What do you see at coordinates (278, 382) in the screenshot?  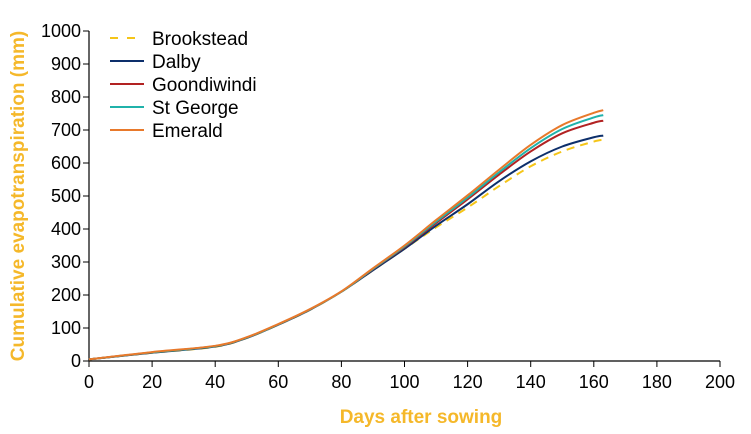 I see `x-tick-label: 60` at bounding box center [278, 382].